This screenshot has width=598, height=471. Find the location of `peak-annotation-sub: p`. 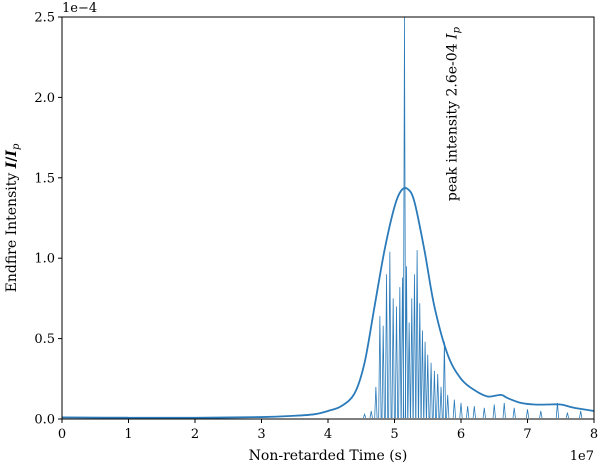

peak-annotation-sub: p is located at coordinates (456, 29).